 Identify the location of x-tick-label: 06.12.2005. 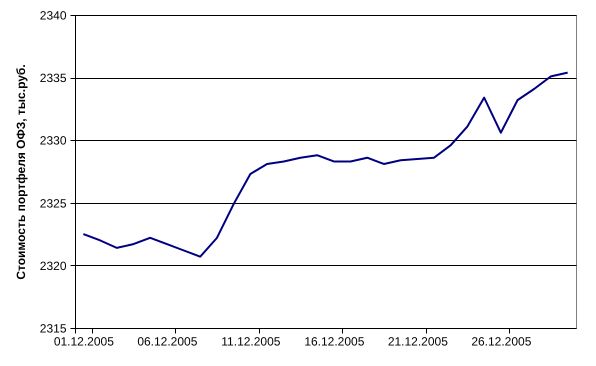
(167, 341).